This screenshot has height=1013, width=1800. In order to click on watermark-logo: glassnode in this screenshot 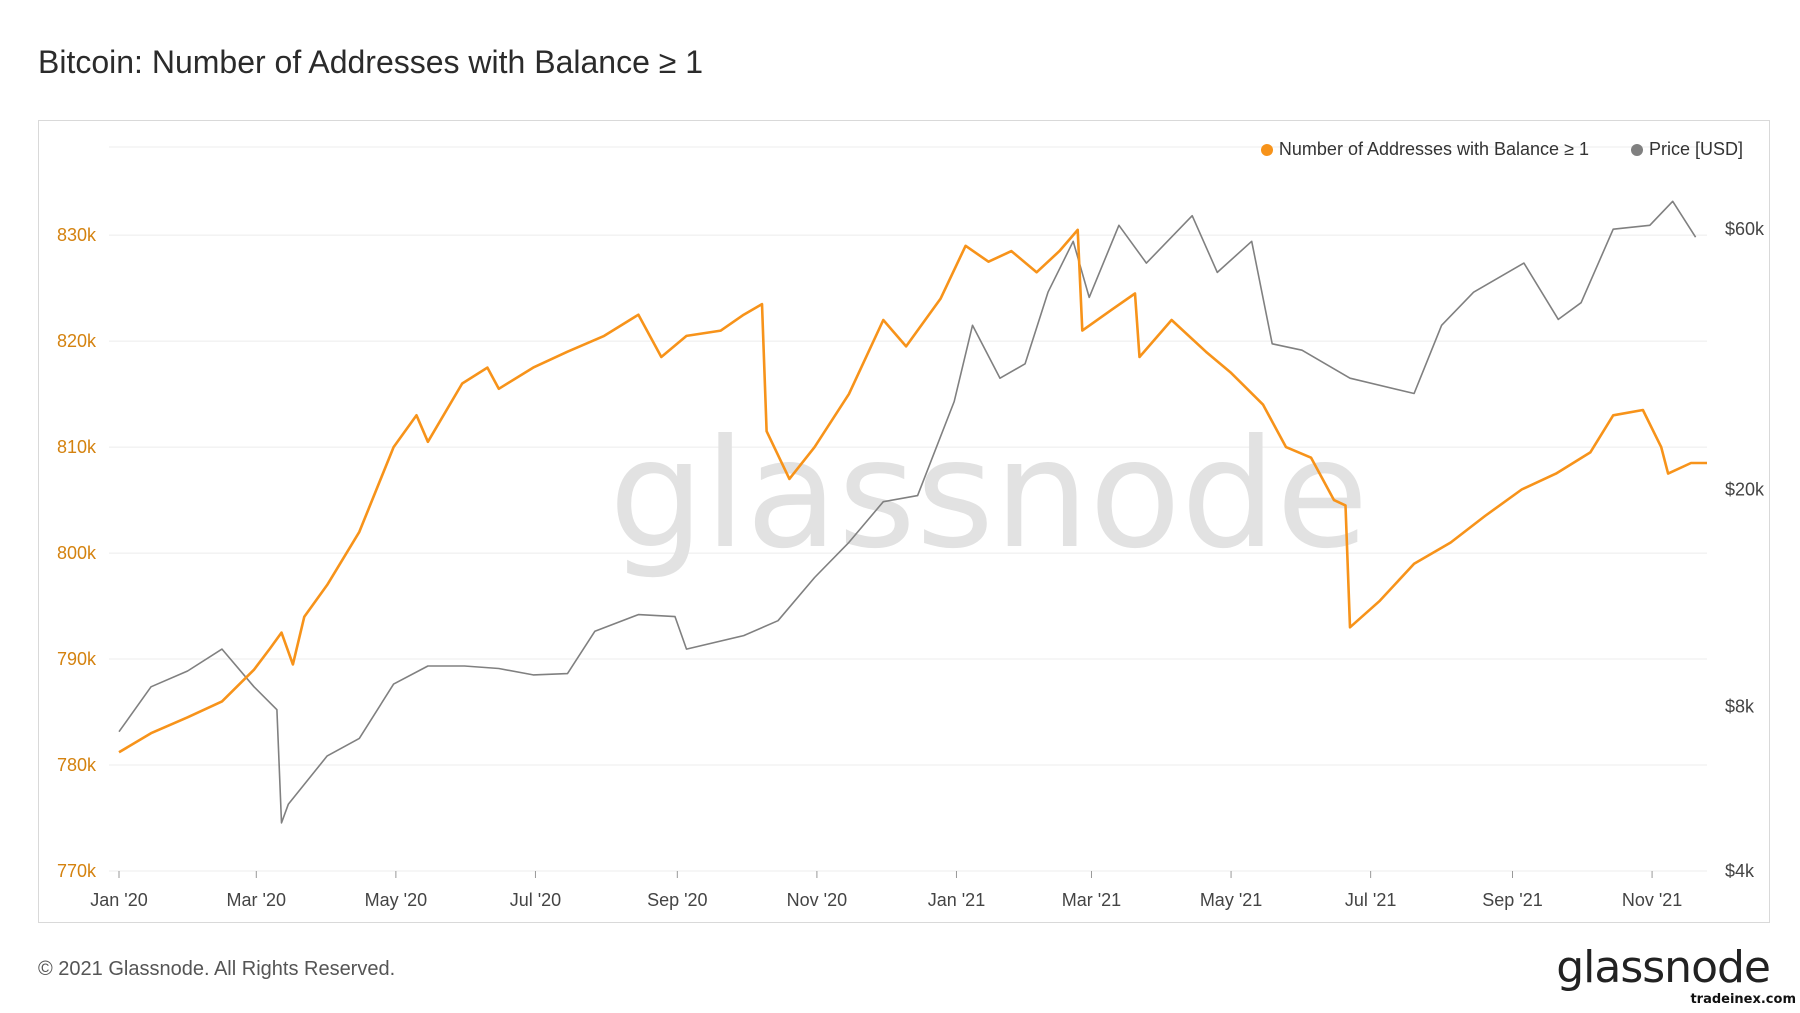, I will do `click(988, 495)`.